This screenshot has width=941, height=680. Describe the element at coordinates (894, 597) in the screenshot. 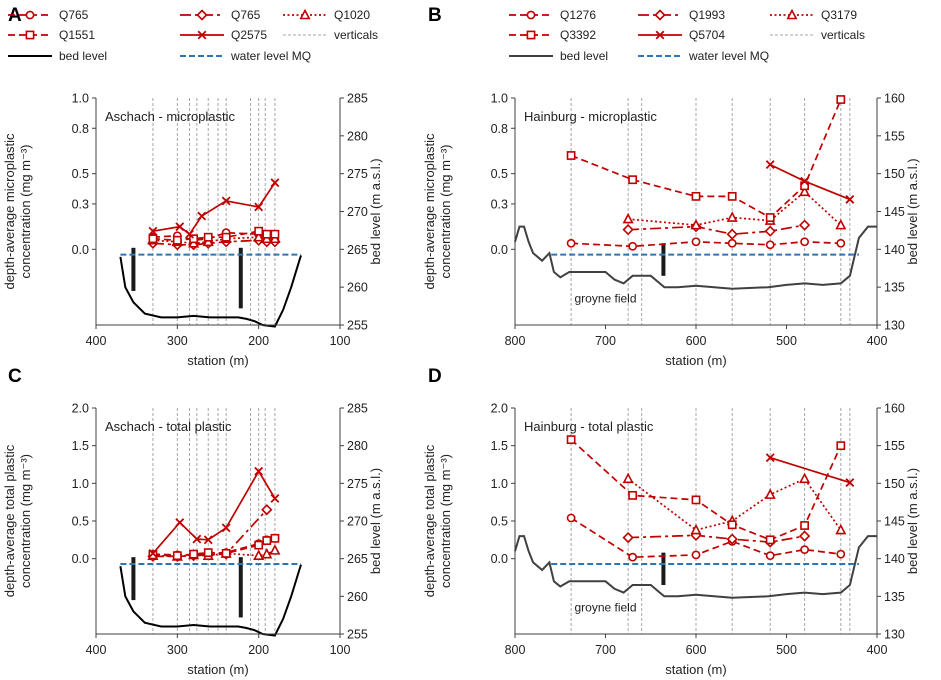

I see `y2-tick-label: 135` at that location.